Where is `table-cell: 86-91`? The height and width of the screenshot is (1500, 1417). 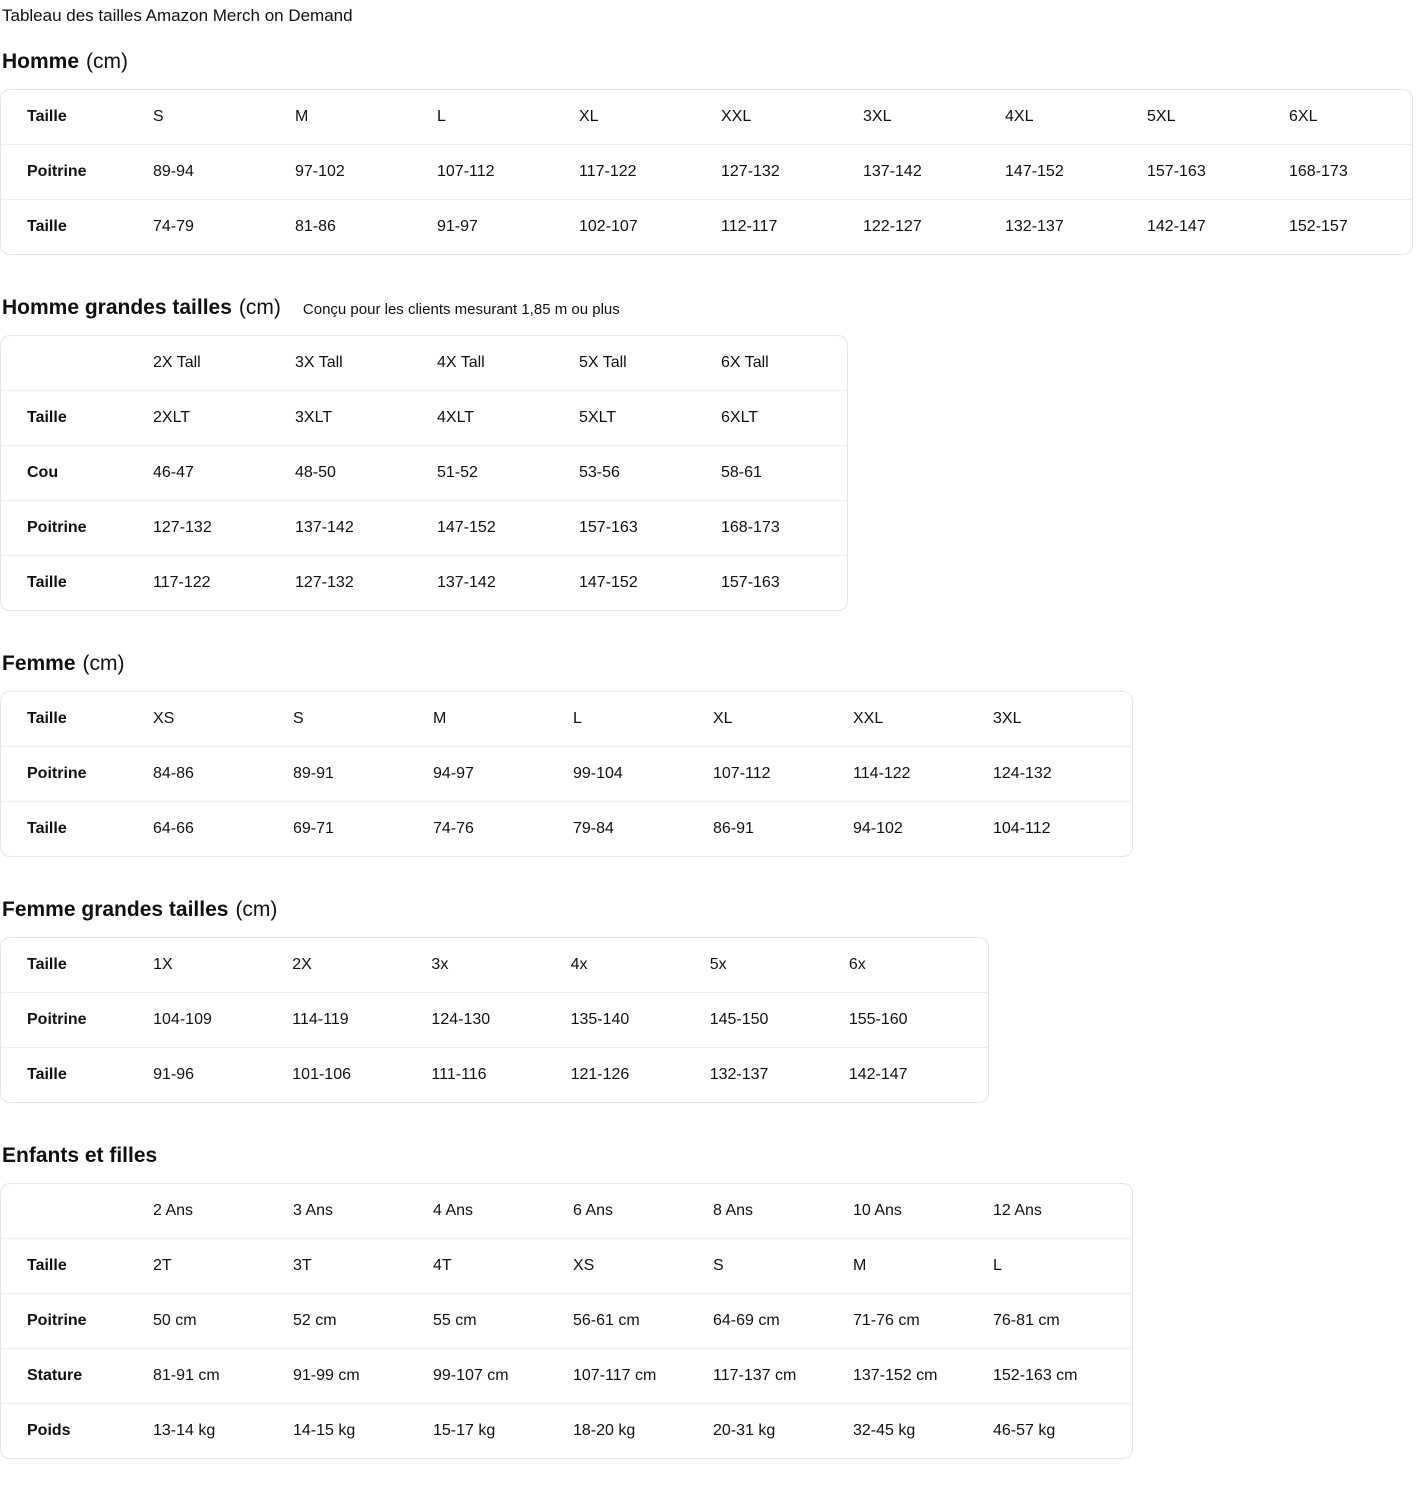
table-cell: 86-91 is located at coordinates (783, 828).